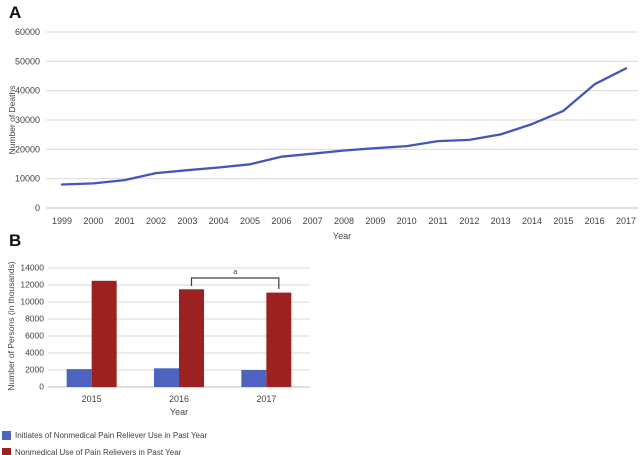 Image resolution: width=643 pixels, height=455 pixels. I want to click on panel-b-xtick-label: 2016, so click(179, 399).